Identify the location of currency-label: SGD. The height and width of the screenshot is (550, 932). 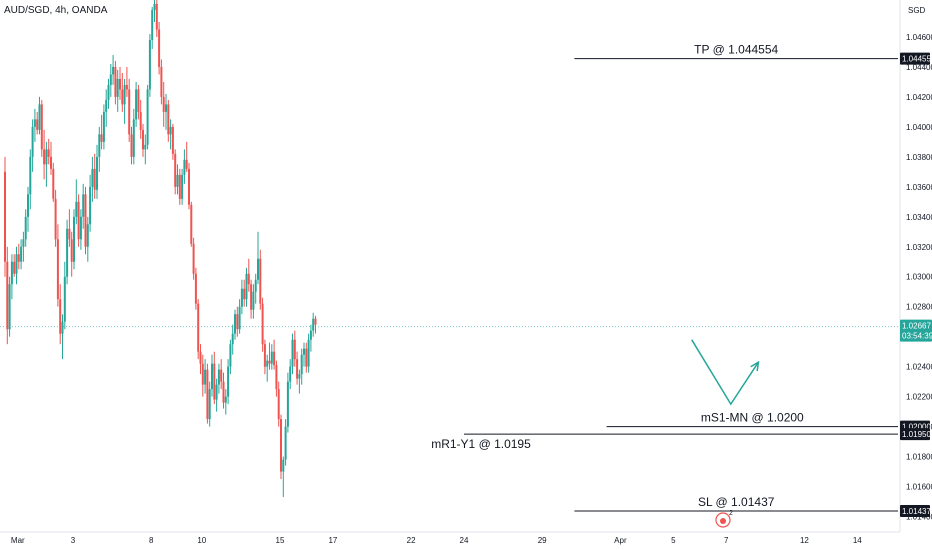
(917, 10).